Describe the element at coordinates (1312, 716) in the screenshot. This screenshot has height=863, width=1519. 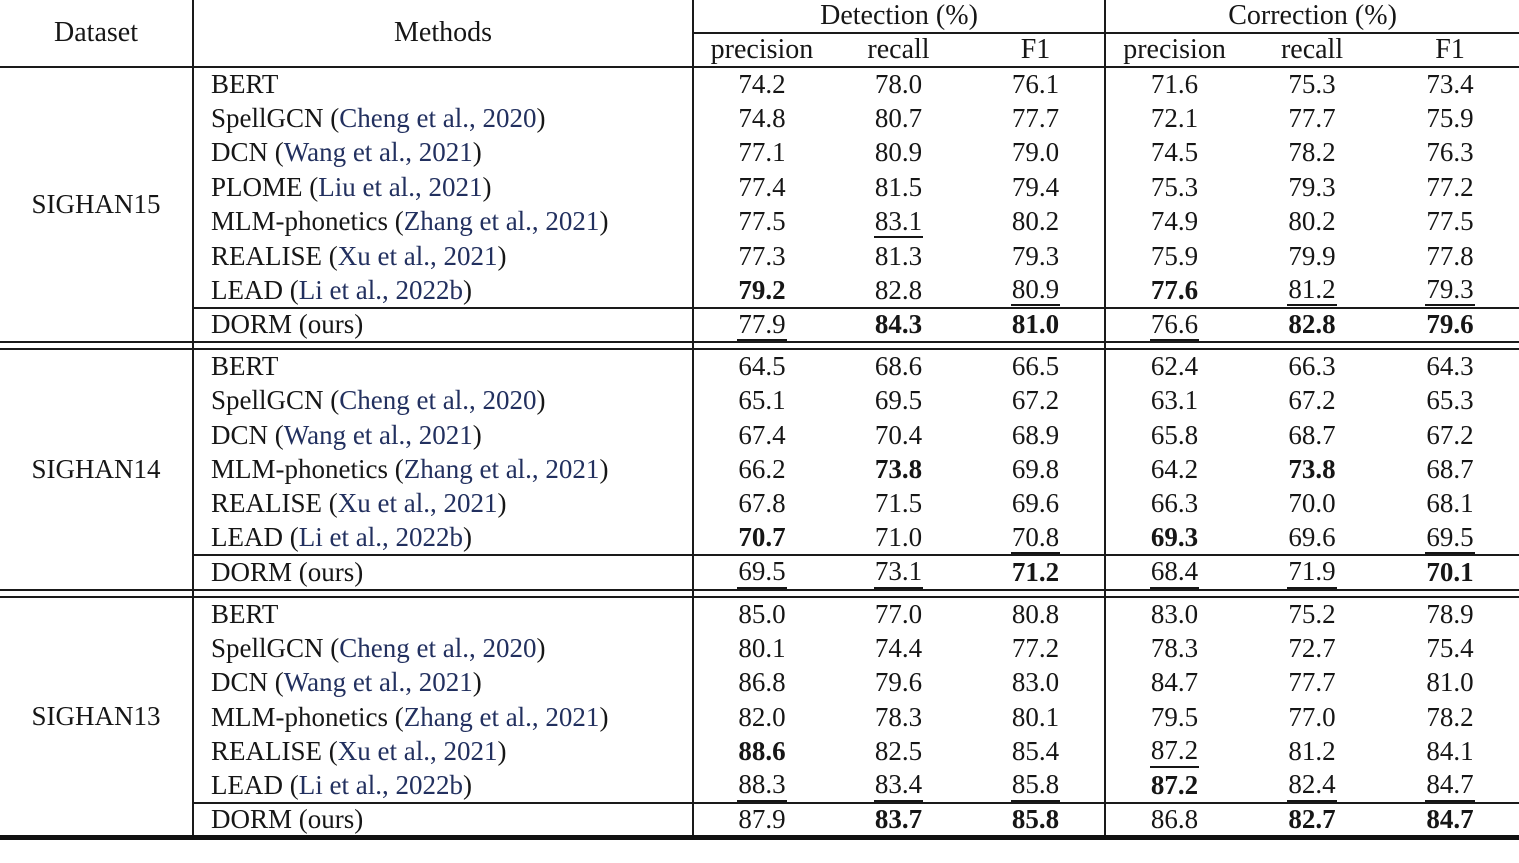
I see `metric-value: 77.0` at that location.